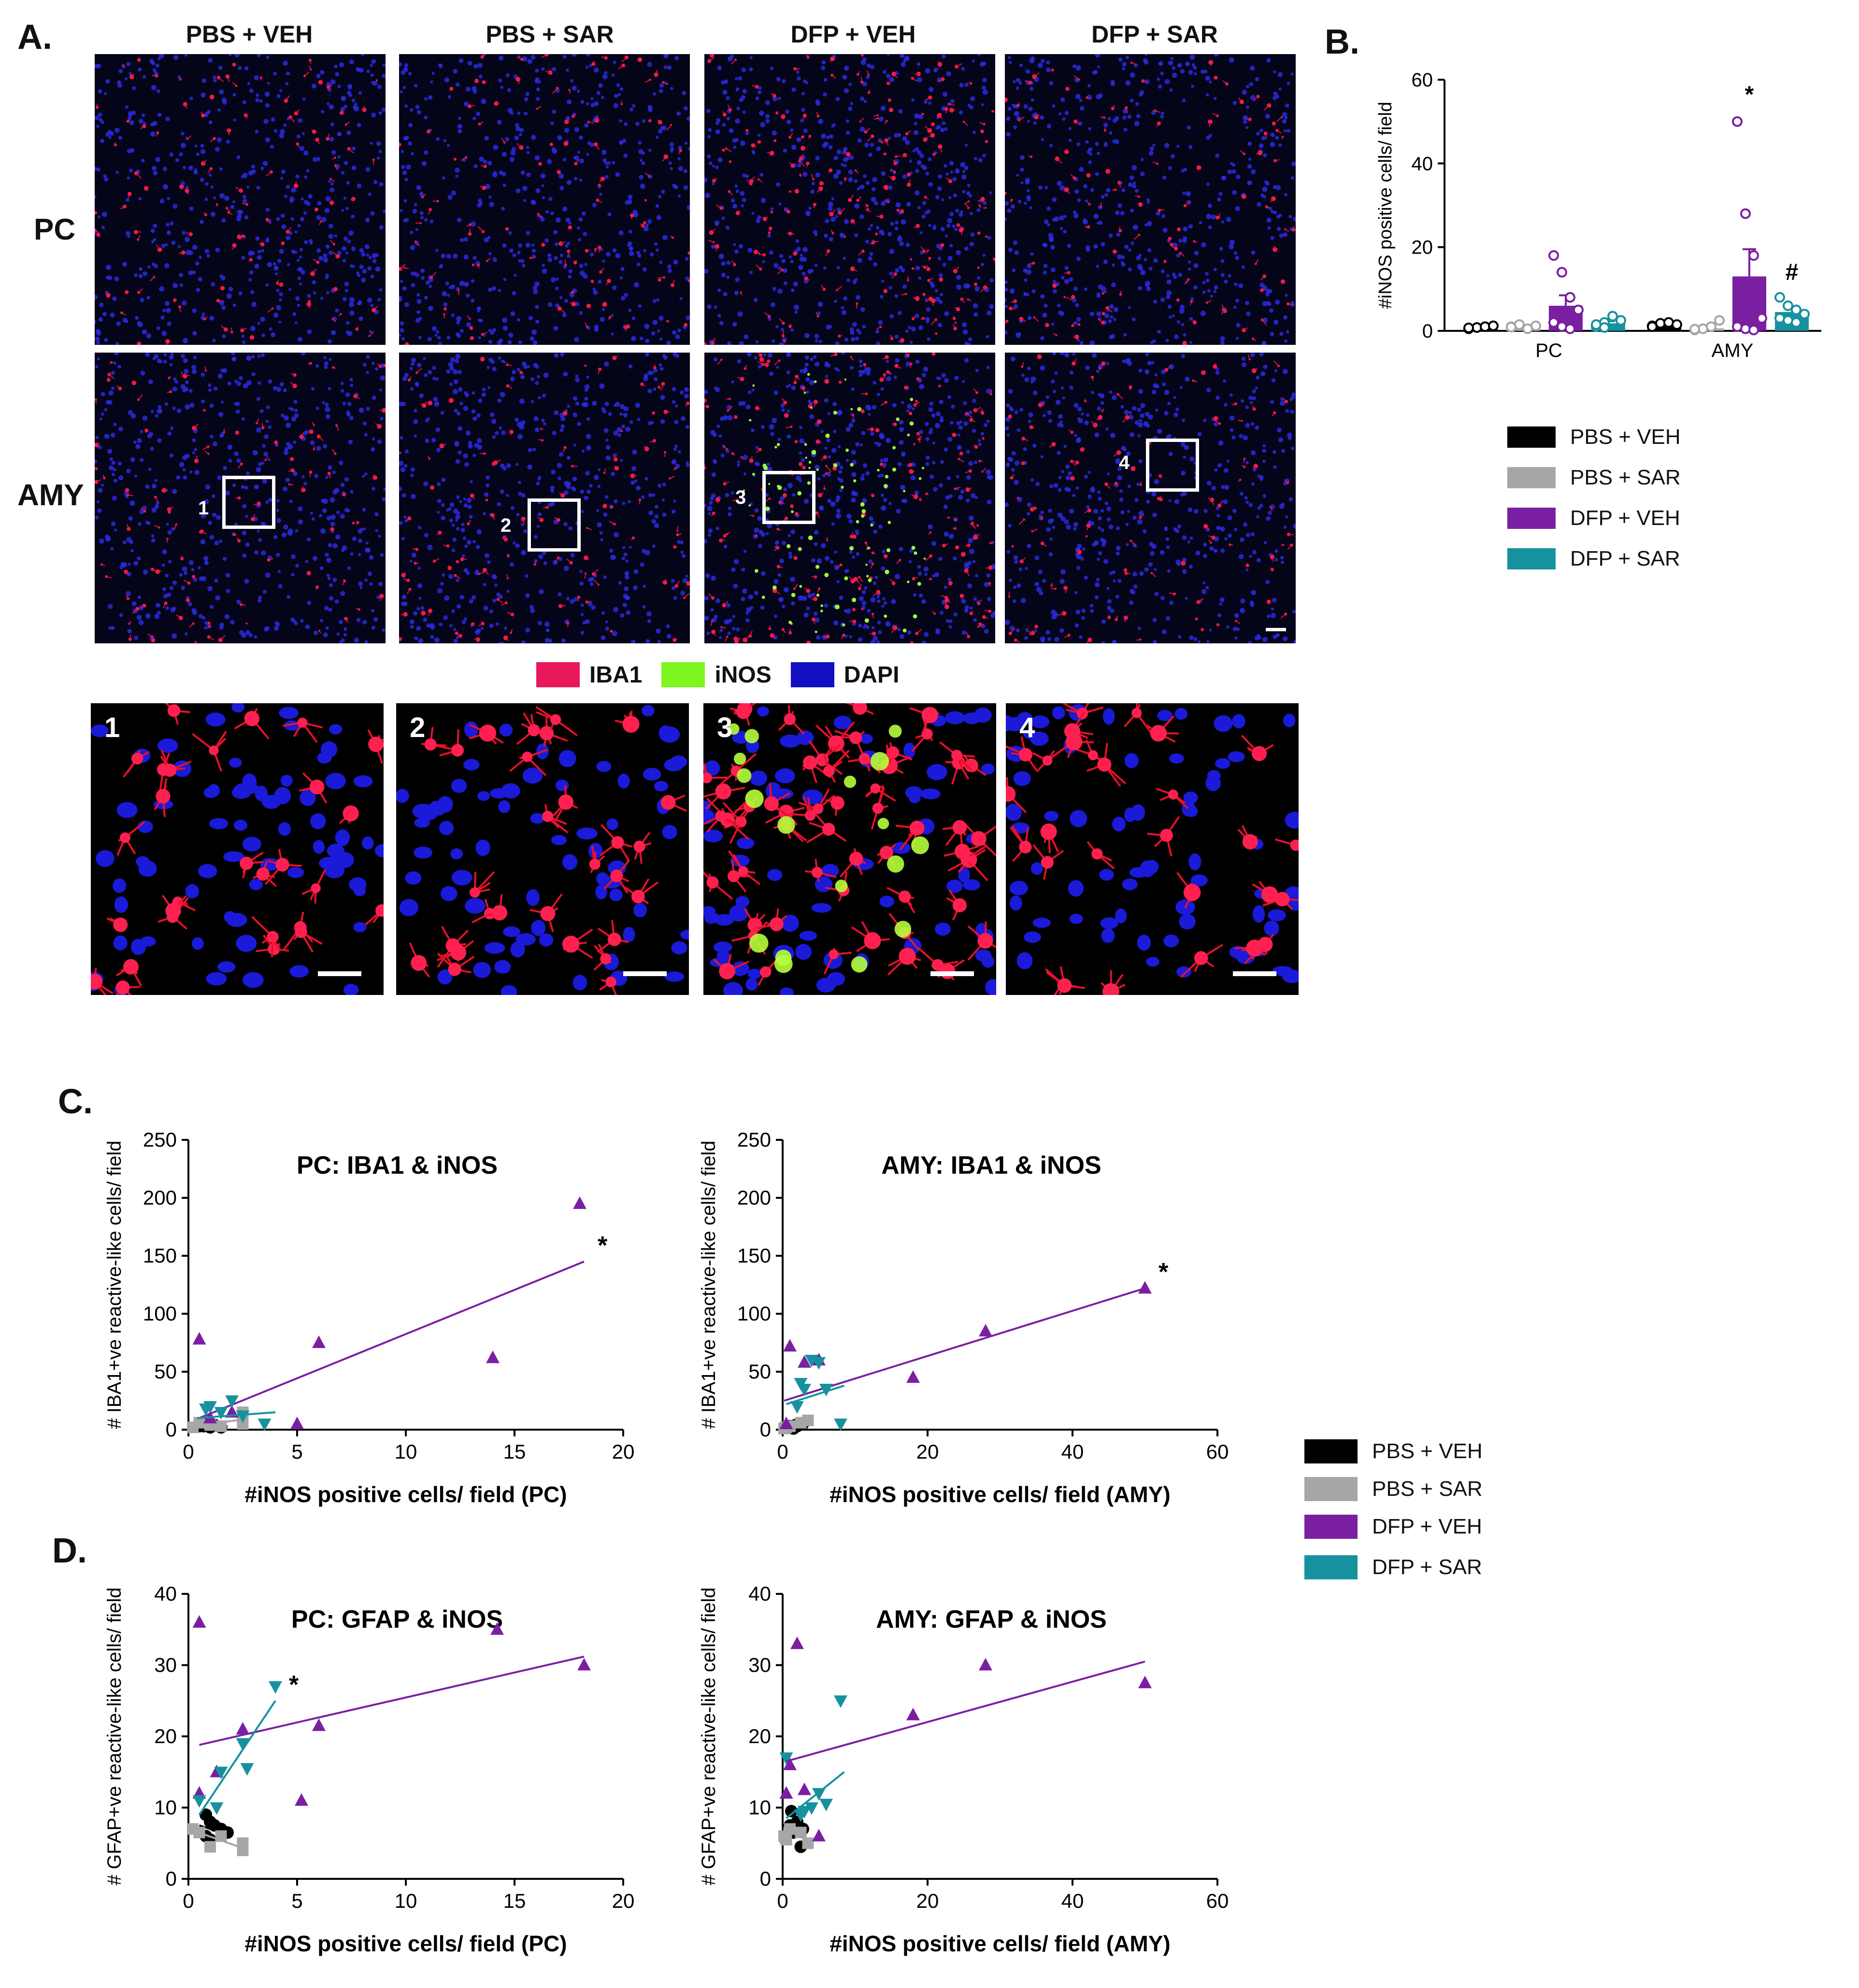 This screenshot has height=1988, width=1859. I want to click on stain-legend-inos: iNOS, so click(716, 675).